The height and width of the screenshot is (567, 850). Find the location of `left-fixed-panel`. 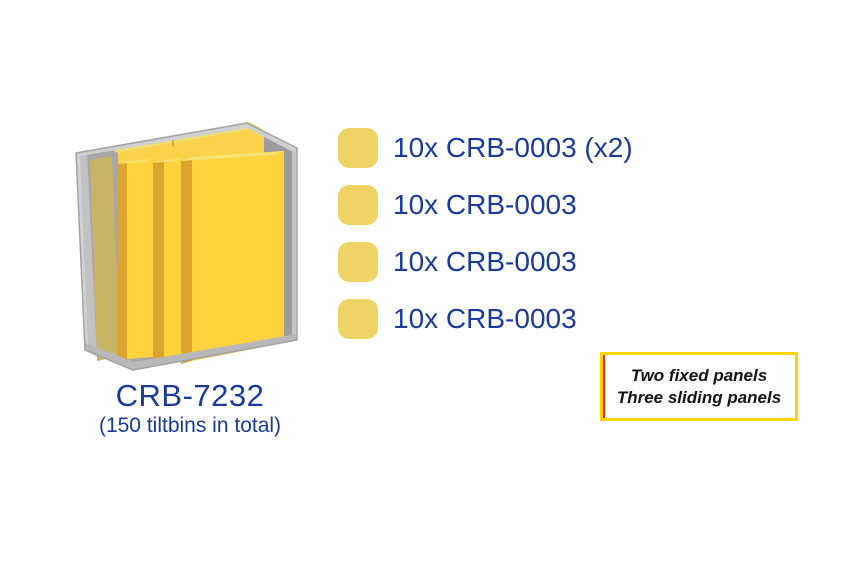

left-fixed-panel is located at coordinates (105, 258).